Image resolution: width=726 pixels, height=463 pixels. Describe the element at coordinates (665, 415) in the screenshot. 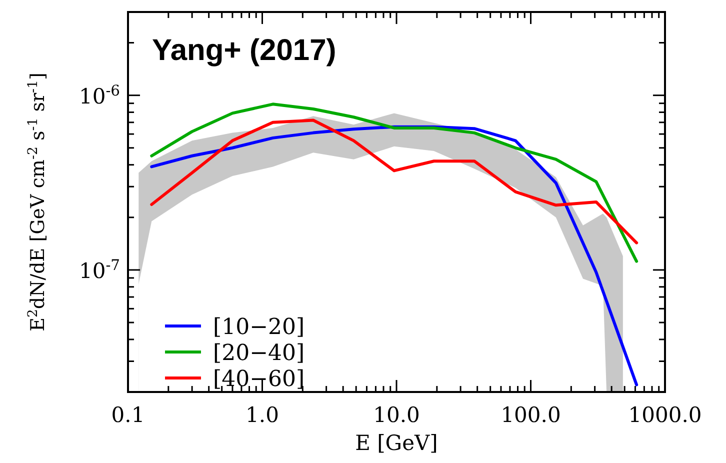

I see `x-tick-label: 1000.0` at that location.